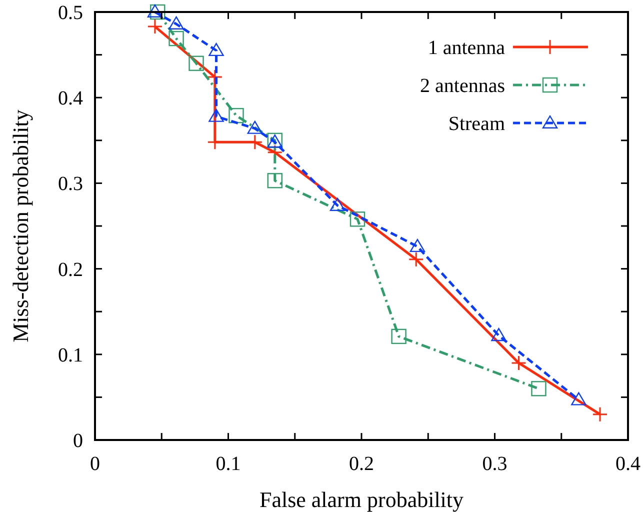  Describe the element at coordinates (361, 464) in the screenshot. I see `x-tick-label: 0.2` at that location.